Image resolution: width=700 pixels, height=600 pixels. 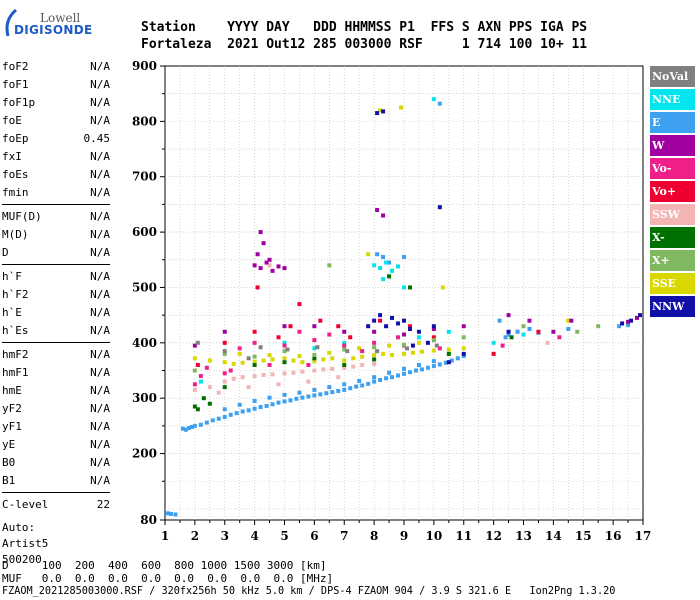 I want to click on param-name: h`Es, so click(x=15, y=330).